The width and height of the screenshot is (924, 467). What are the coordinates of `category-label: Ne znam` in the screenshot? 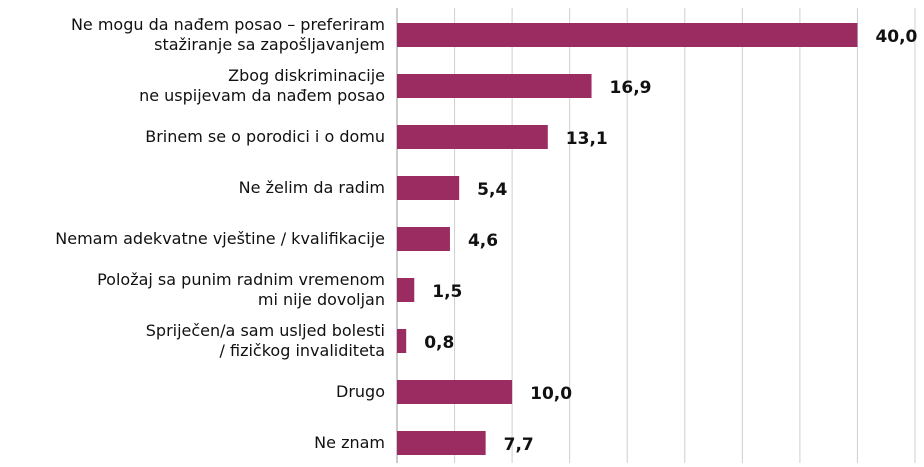 It's located at (349, 442).